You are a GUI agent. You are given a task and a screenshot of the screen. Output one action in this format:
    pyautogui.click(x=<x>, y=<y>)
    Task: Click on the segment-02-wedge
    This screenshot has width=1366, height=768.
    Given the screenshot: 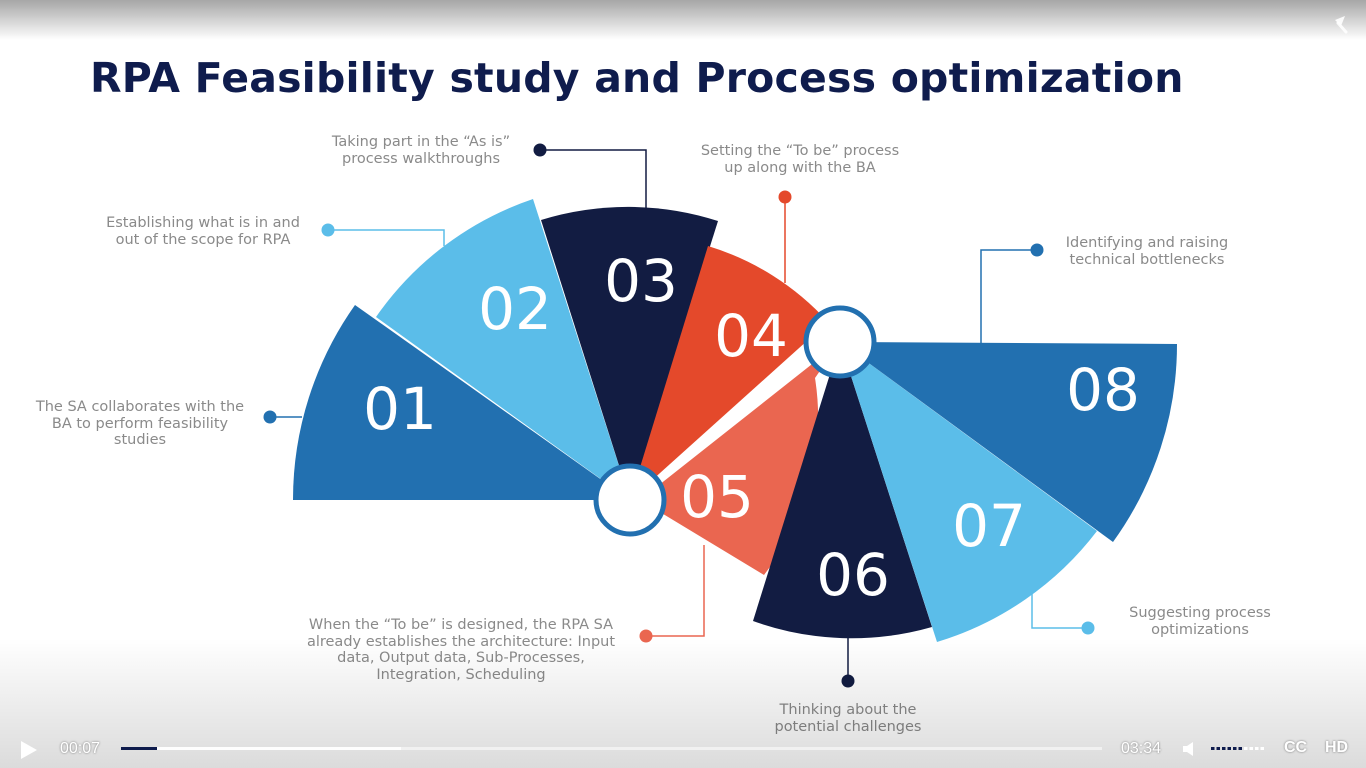 What is the action you would take?
    pyautogui.click(x=503, y=349)
    